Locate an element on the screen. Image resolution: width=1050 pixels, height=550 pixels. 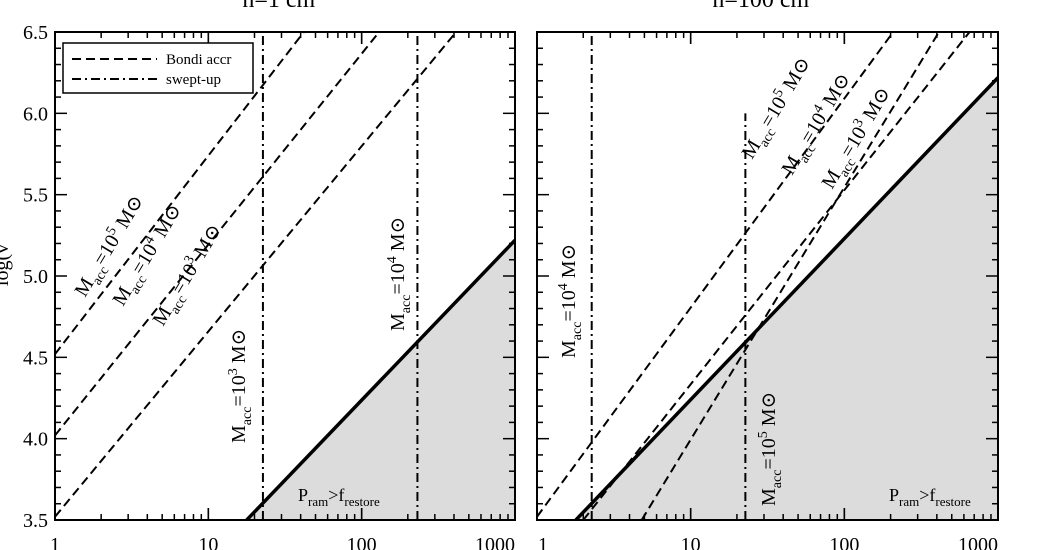
legend-box is located at coordinates (158, 68).